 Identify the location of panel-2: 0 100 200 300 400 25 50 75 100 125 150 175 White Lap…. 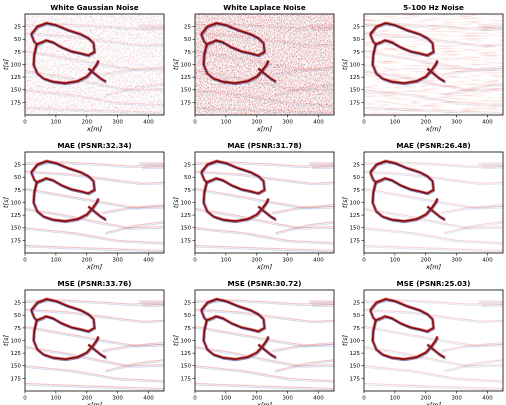
(253, 68).